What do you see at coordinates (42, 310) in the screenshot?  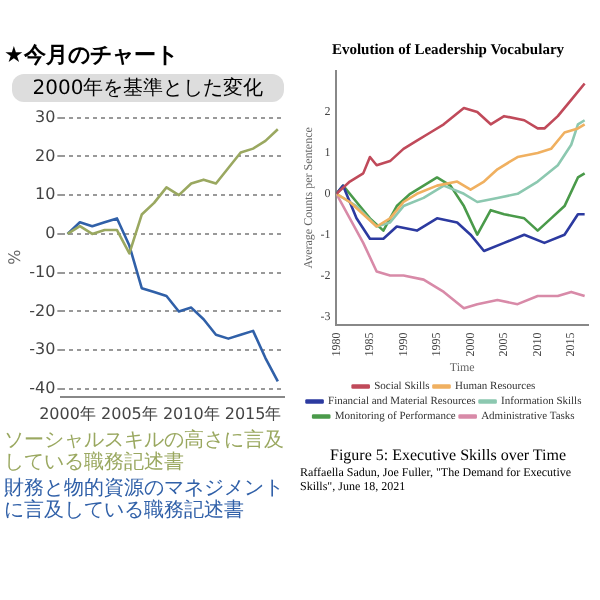 I see `y-tick-label: -20` at bounding box center [42, 310].